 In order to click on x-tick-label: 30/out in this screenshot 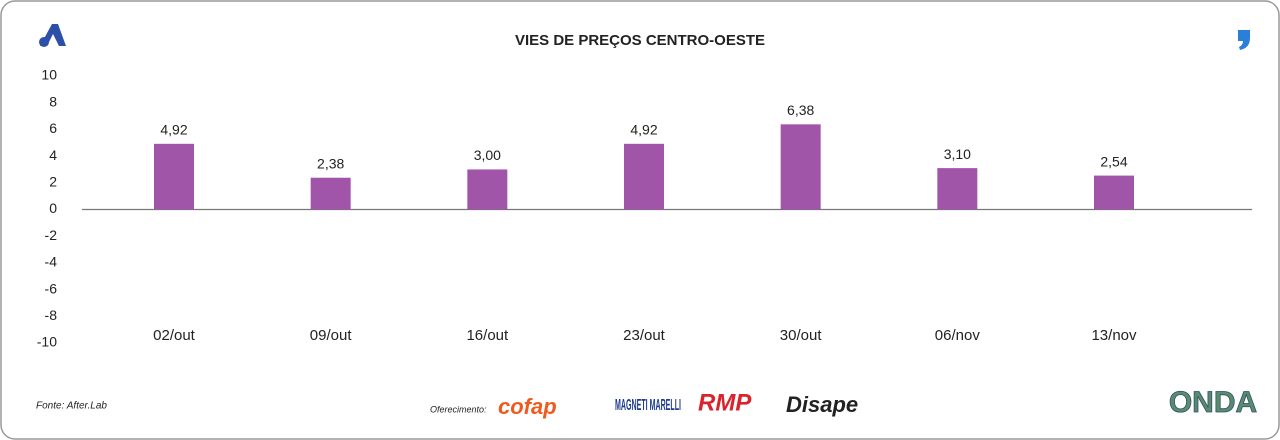, I will do `click(801, 335)`.